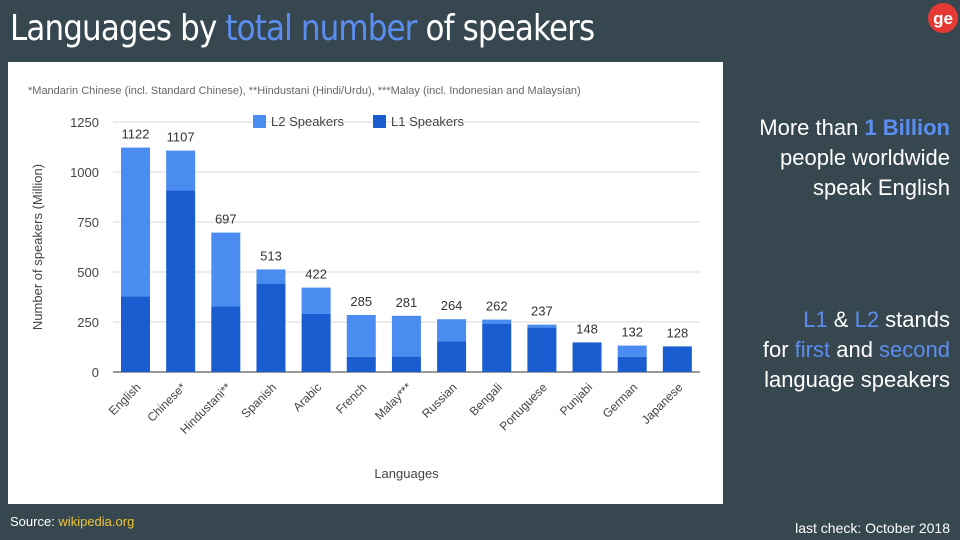 The image size is (960, 540). I want to click on x-tick-label: Malay***, so click(393, 401).